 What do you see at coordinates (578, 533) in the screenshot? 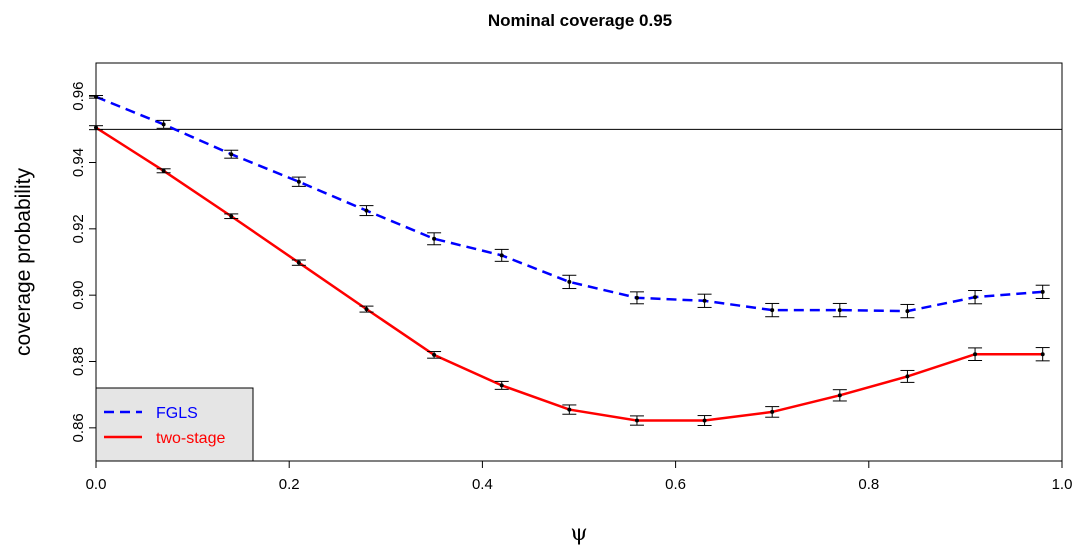
I see `x-axis-label: ψ` at bounding box center [578, 533].